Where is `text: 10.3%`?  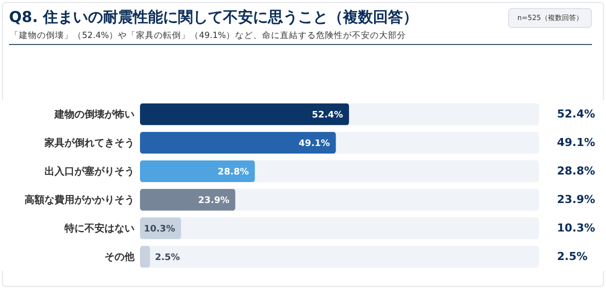 text: 10.3% is located at coordinates (576, 227).